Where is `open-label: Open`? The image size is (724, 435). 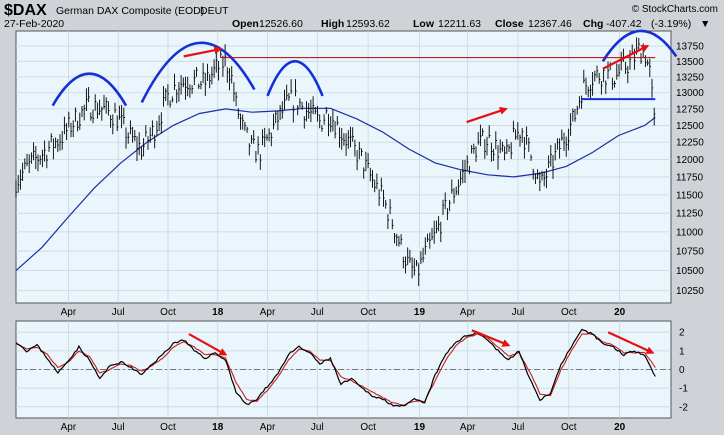
open-label: Open is located at coordinates (245, 24).